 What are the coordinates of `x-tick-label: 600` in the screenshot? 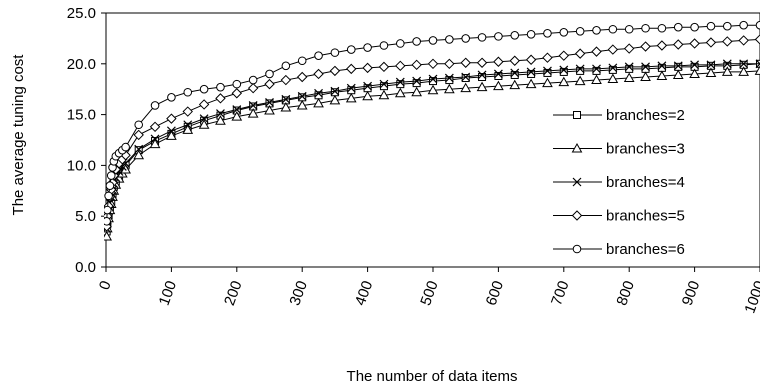 It's located at (495, 293).